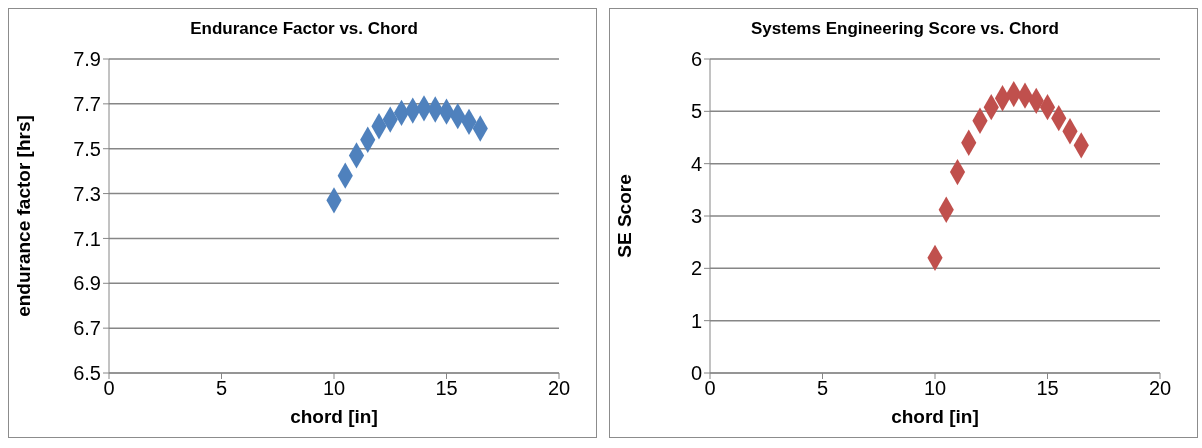  I want to click on y-tick-label: 7.5, so click(87, 148).